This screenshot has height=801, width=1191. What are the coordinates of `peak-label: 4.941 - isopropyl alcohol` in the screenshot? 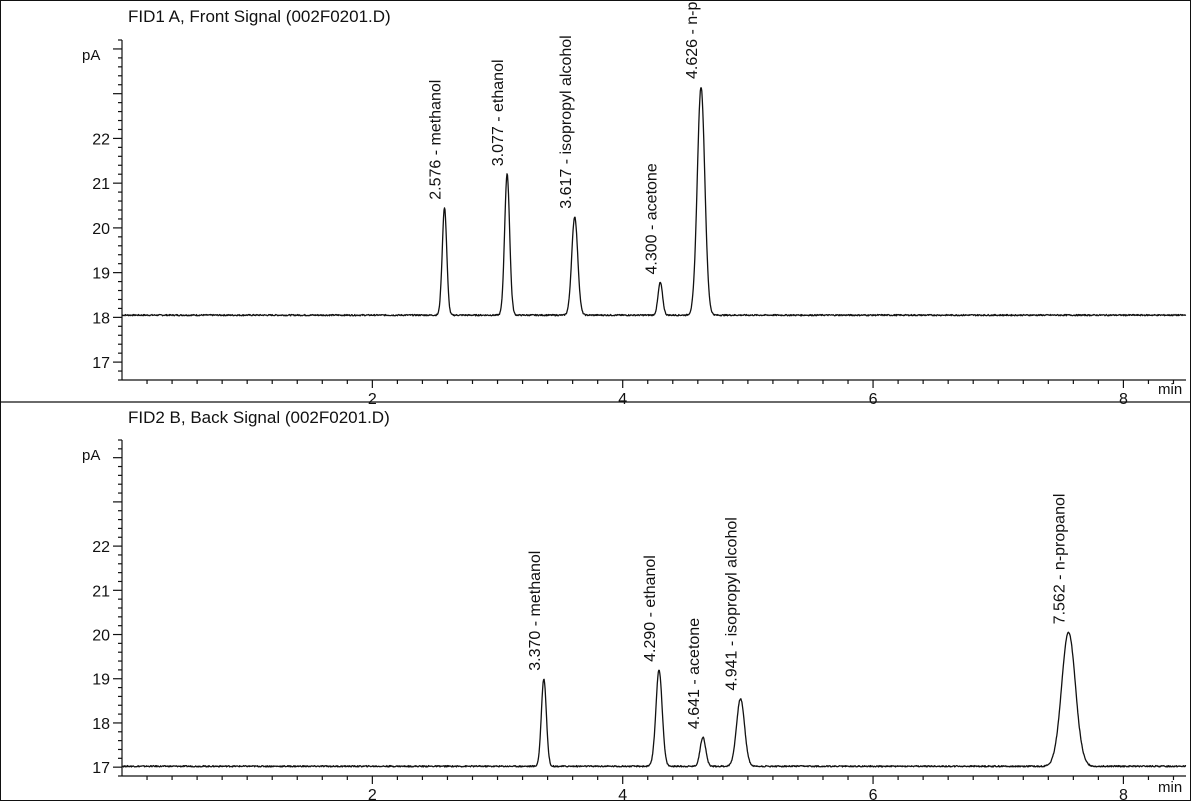 It's located at (731, 603).